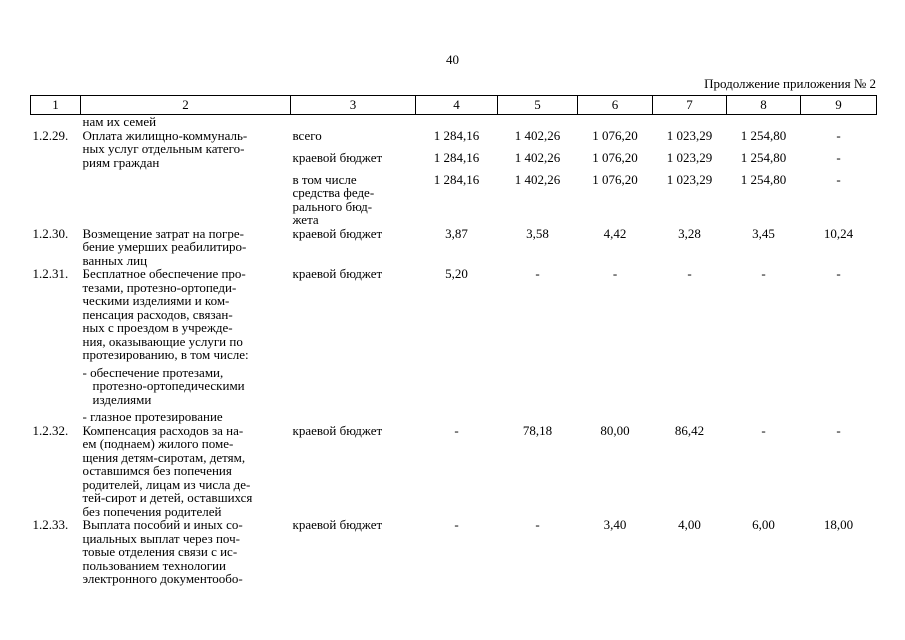 This screenshot has width=905, height=640. What do you see at coordinates (50, 135) in the screenshot?
I see `row-number: 1.2.29.` at bounding box center [50, 135].